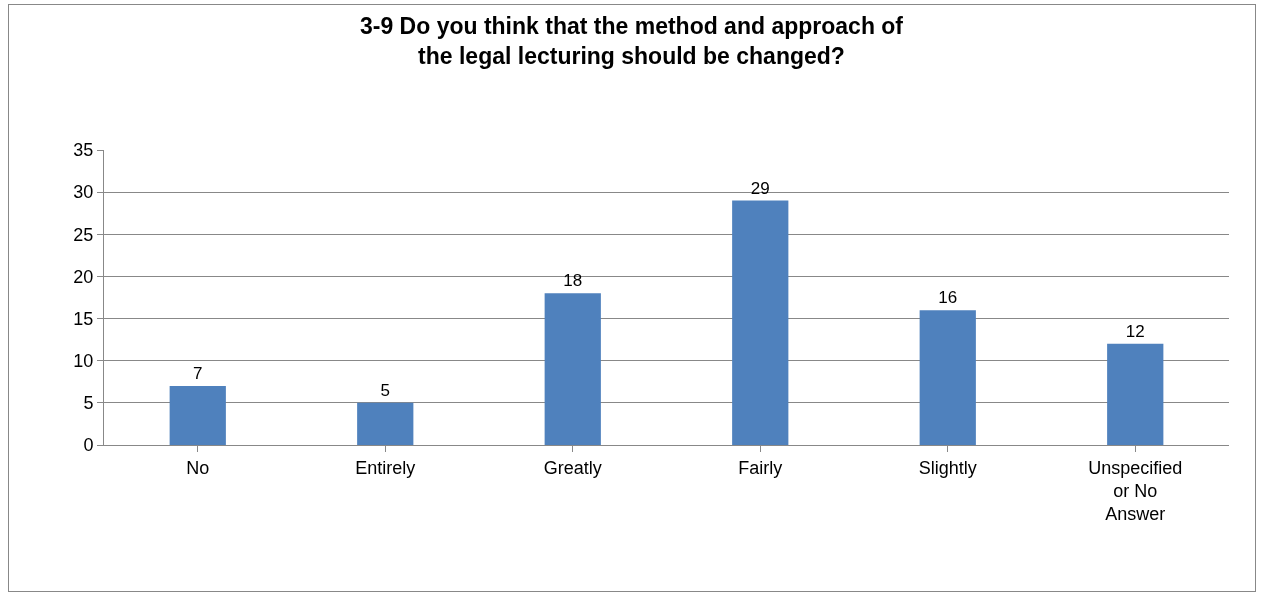 The height and width of the screenshot is (599, 1265). I want to click on x-tick-label: Slightly, so click(947, 467).